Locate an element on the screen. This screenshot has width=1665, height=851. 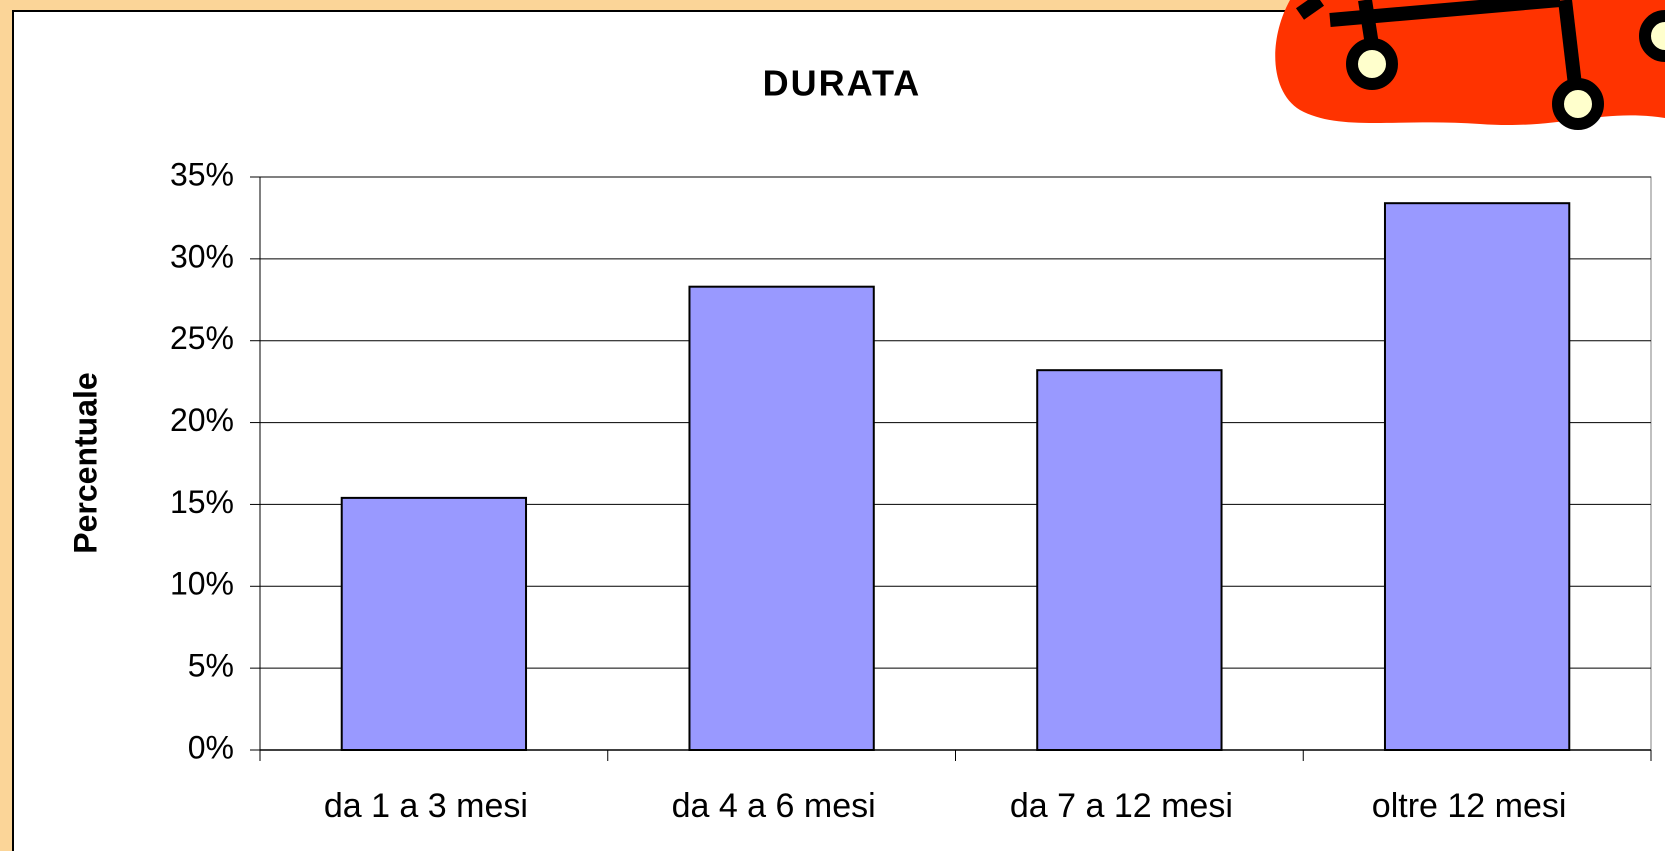
x-tick-label: da 7 a 12 mesi is located at coordinates (1121, 806).